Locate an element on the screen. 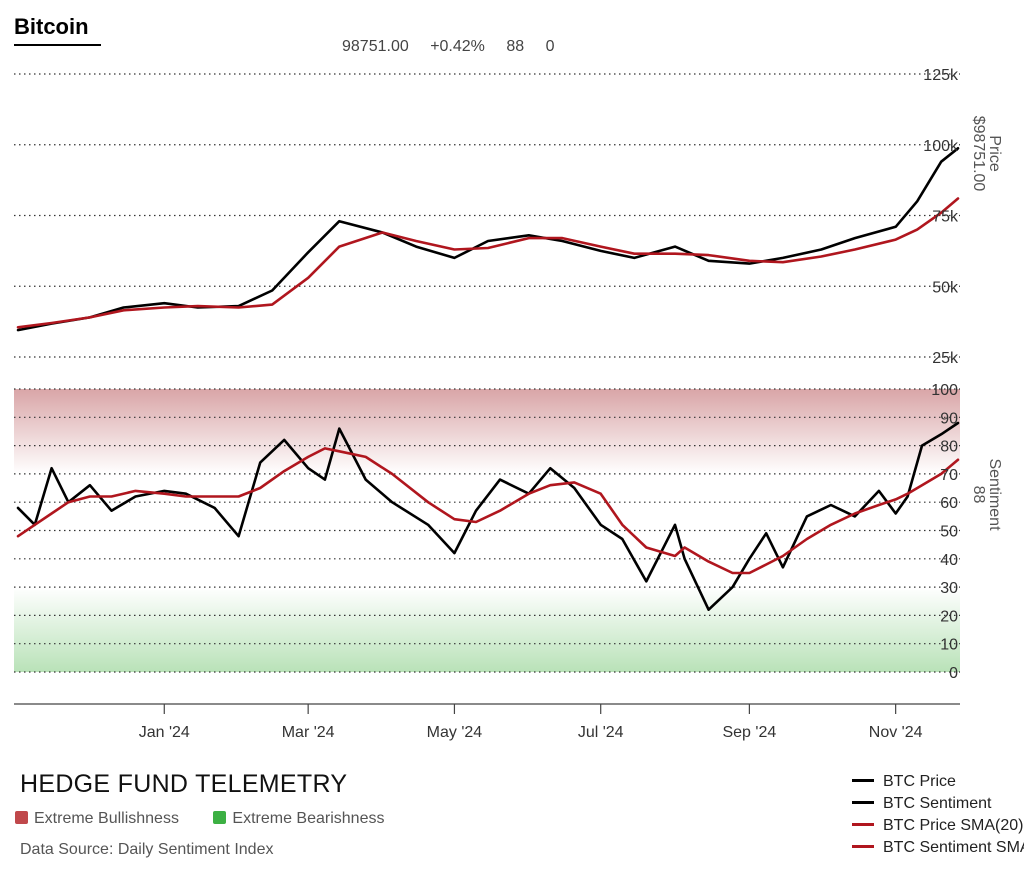 This screenshot has width=1024, height=878. y-tick-label: 20 is located at coordinates (949, 616).